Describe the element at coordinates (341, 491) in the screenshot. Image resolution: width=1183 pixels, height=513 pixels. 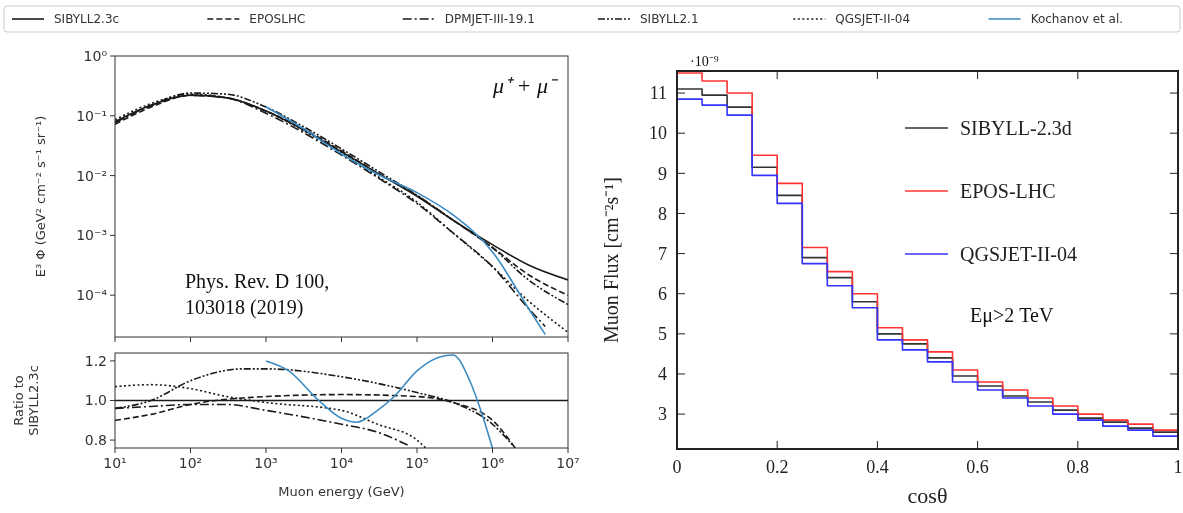
I see `x-axis-title: Muon energy (GeV)` at that location.